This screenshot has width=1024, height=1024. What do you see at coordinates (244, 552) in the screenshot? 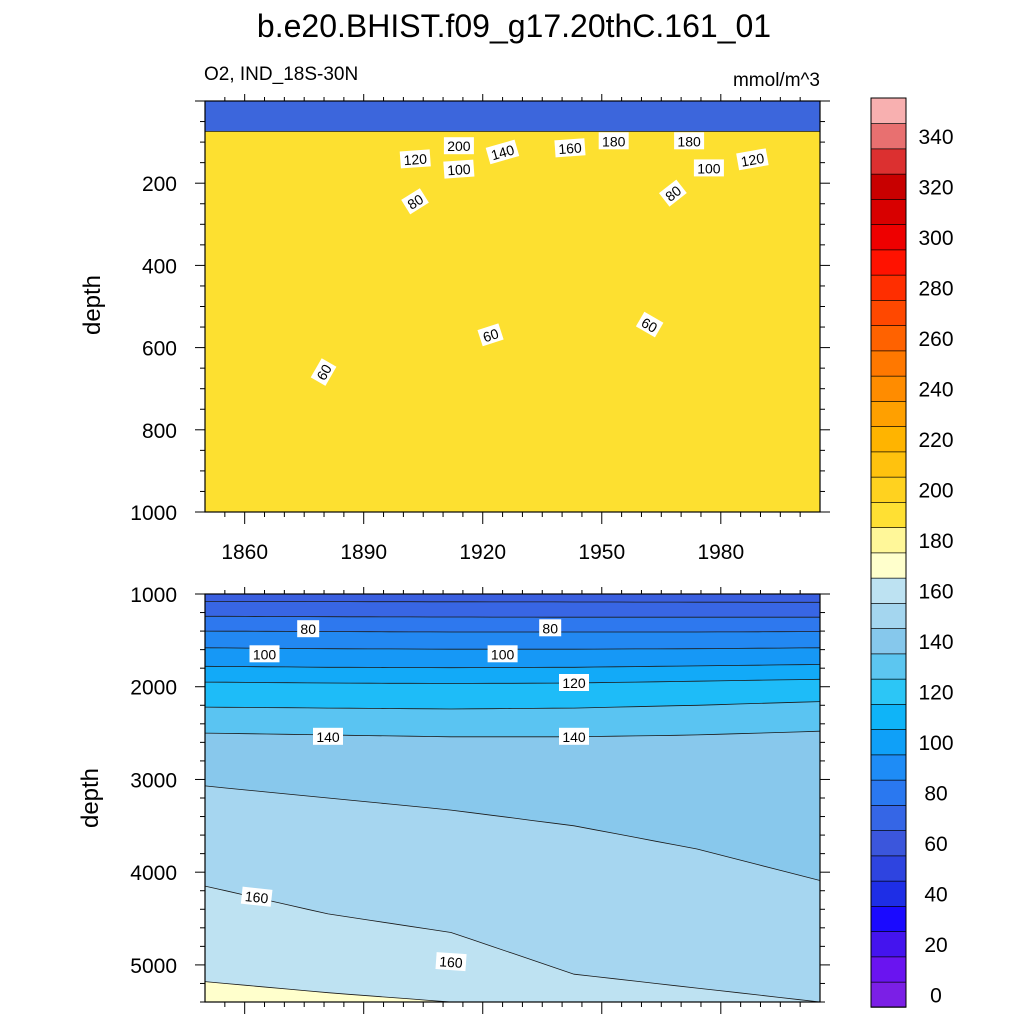
I see `x-tick-label: 1860` at bounding box center [244, 552].